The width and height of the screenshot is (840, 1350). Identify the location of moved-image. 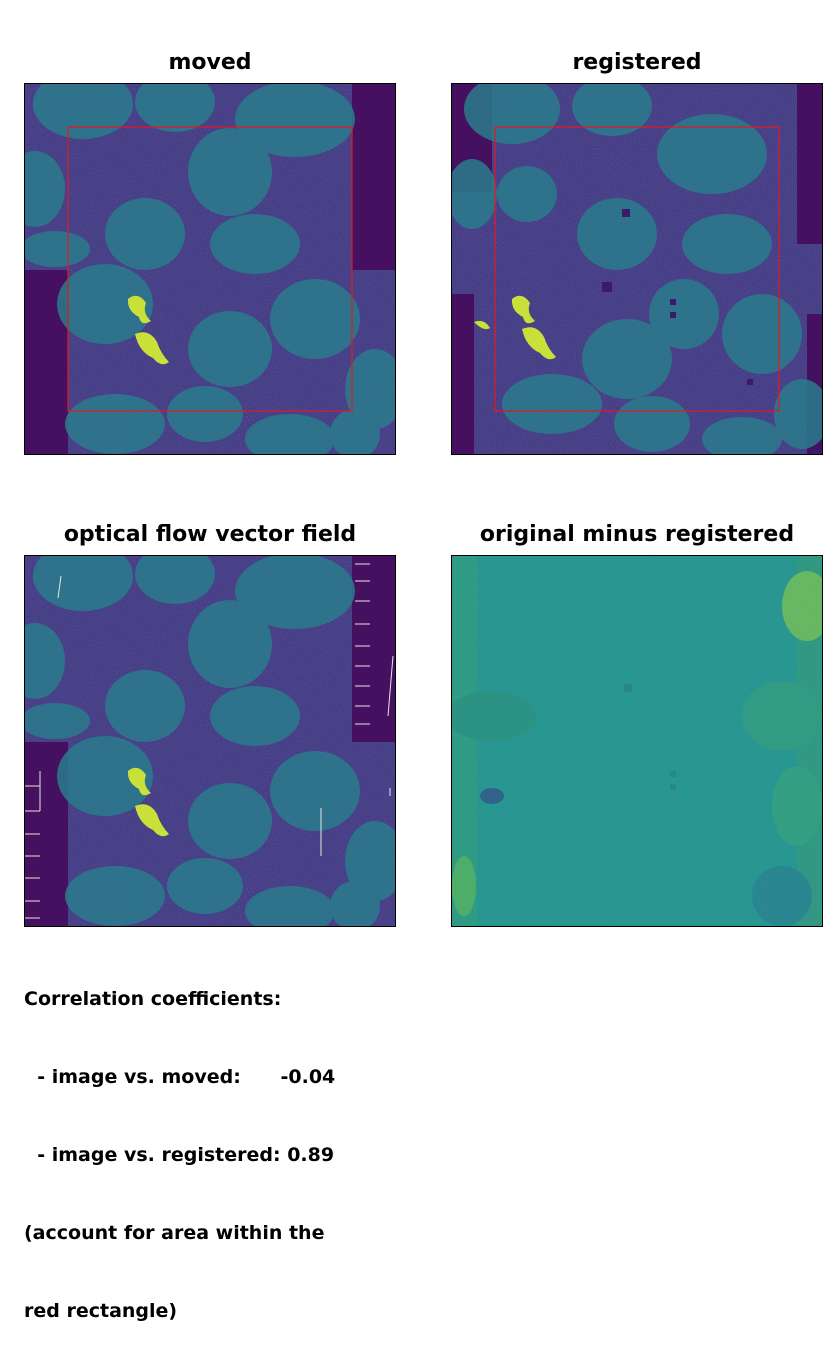
(210, 269).